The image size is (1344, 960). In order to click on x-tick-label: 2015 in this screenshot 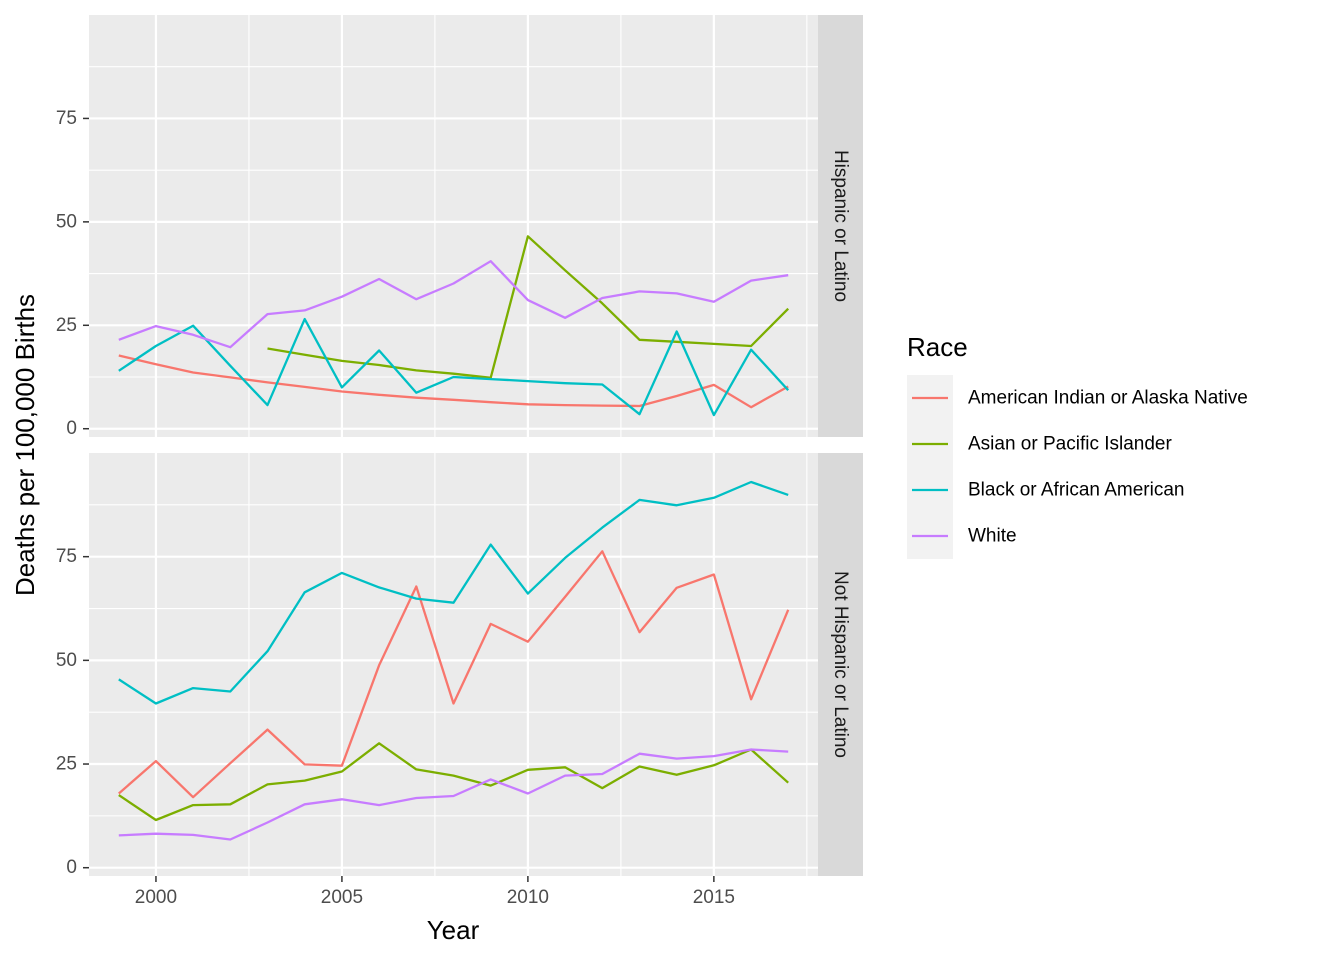, I will do `click(714, 897)`.